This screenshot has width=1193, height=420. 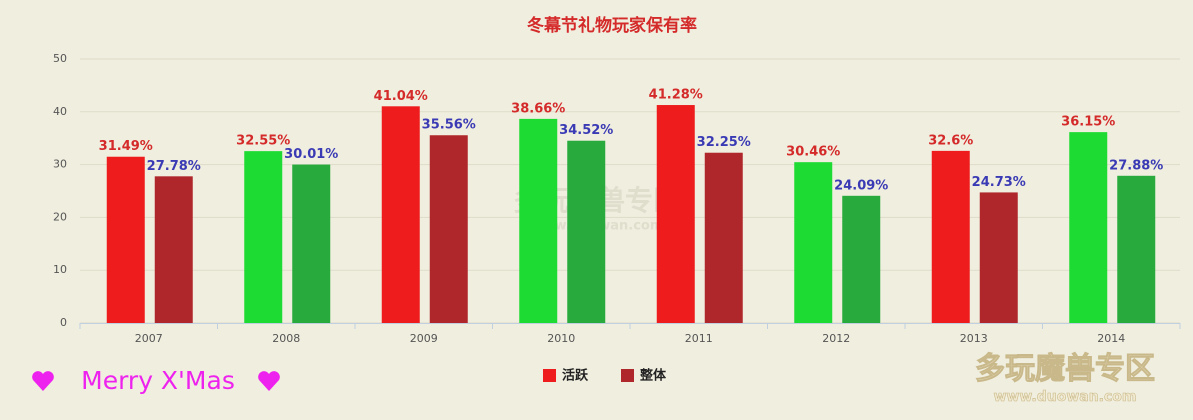 I want to click on x-tick-label: 2010, so click(x=561, y=338).